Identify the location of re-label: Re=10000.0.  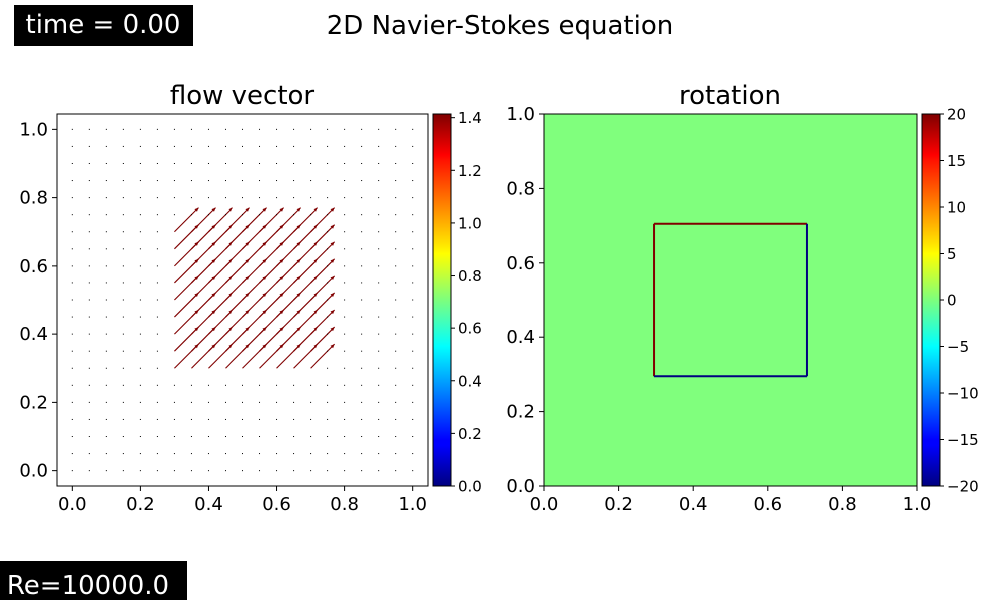
(88, 585).